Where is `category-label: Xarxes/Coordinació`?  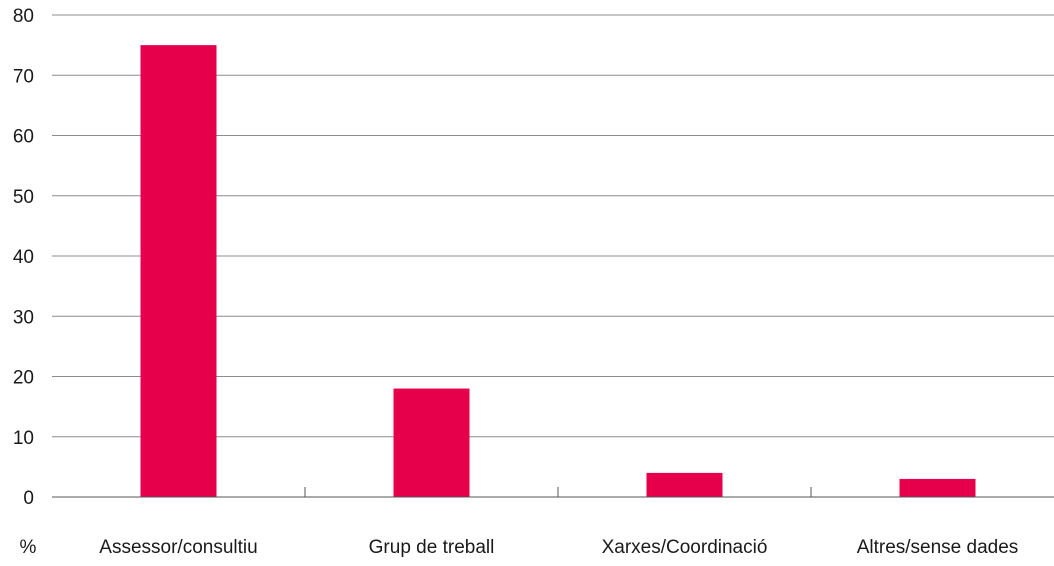 category-label: Xarxes/Coordinació is located at coordinates (685, 547).